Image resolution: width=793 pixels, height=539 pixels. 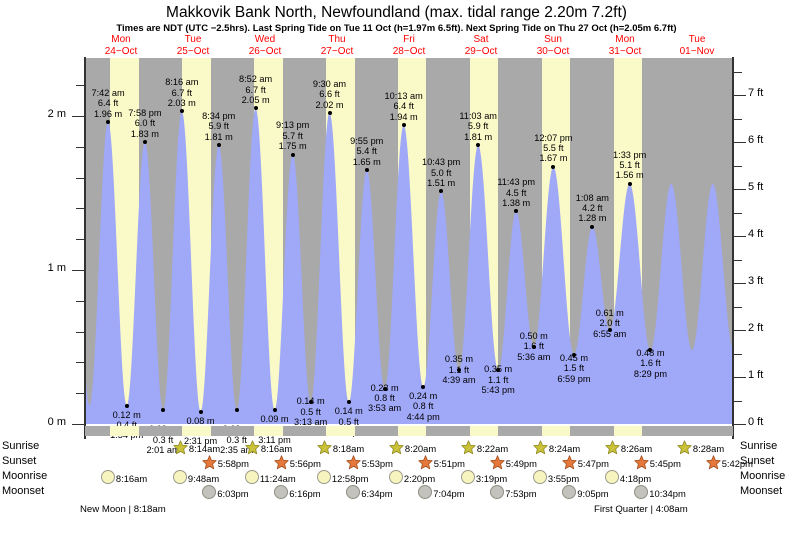 I want to click on moonrise-cell-4: 12:58pm, so click(x=342, y=477).